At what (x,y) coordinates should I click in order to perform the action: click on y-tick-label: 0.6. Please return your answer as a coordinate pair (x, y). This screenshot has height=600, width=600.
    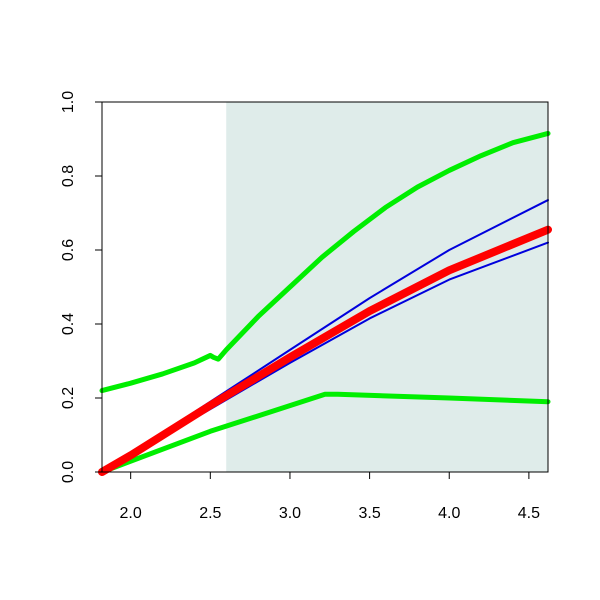
    Looking at the image, I should click on (68, 250).